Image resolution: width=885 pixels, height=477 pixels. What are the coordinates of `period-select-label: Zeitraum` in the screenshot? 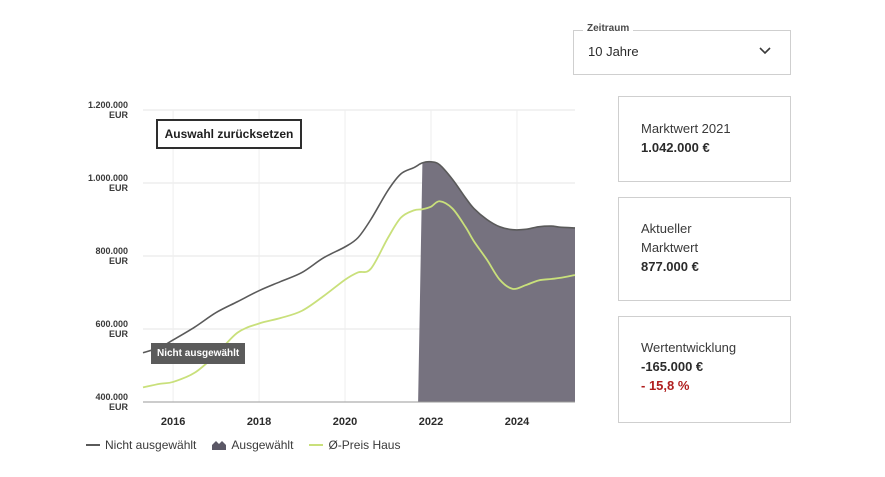 It's located at (608, 28).